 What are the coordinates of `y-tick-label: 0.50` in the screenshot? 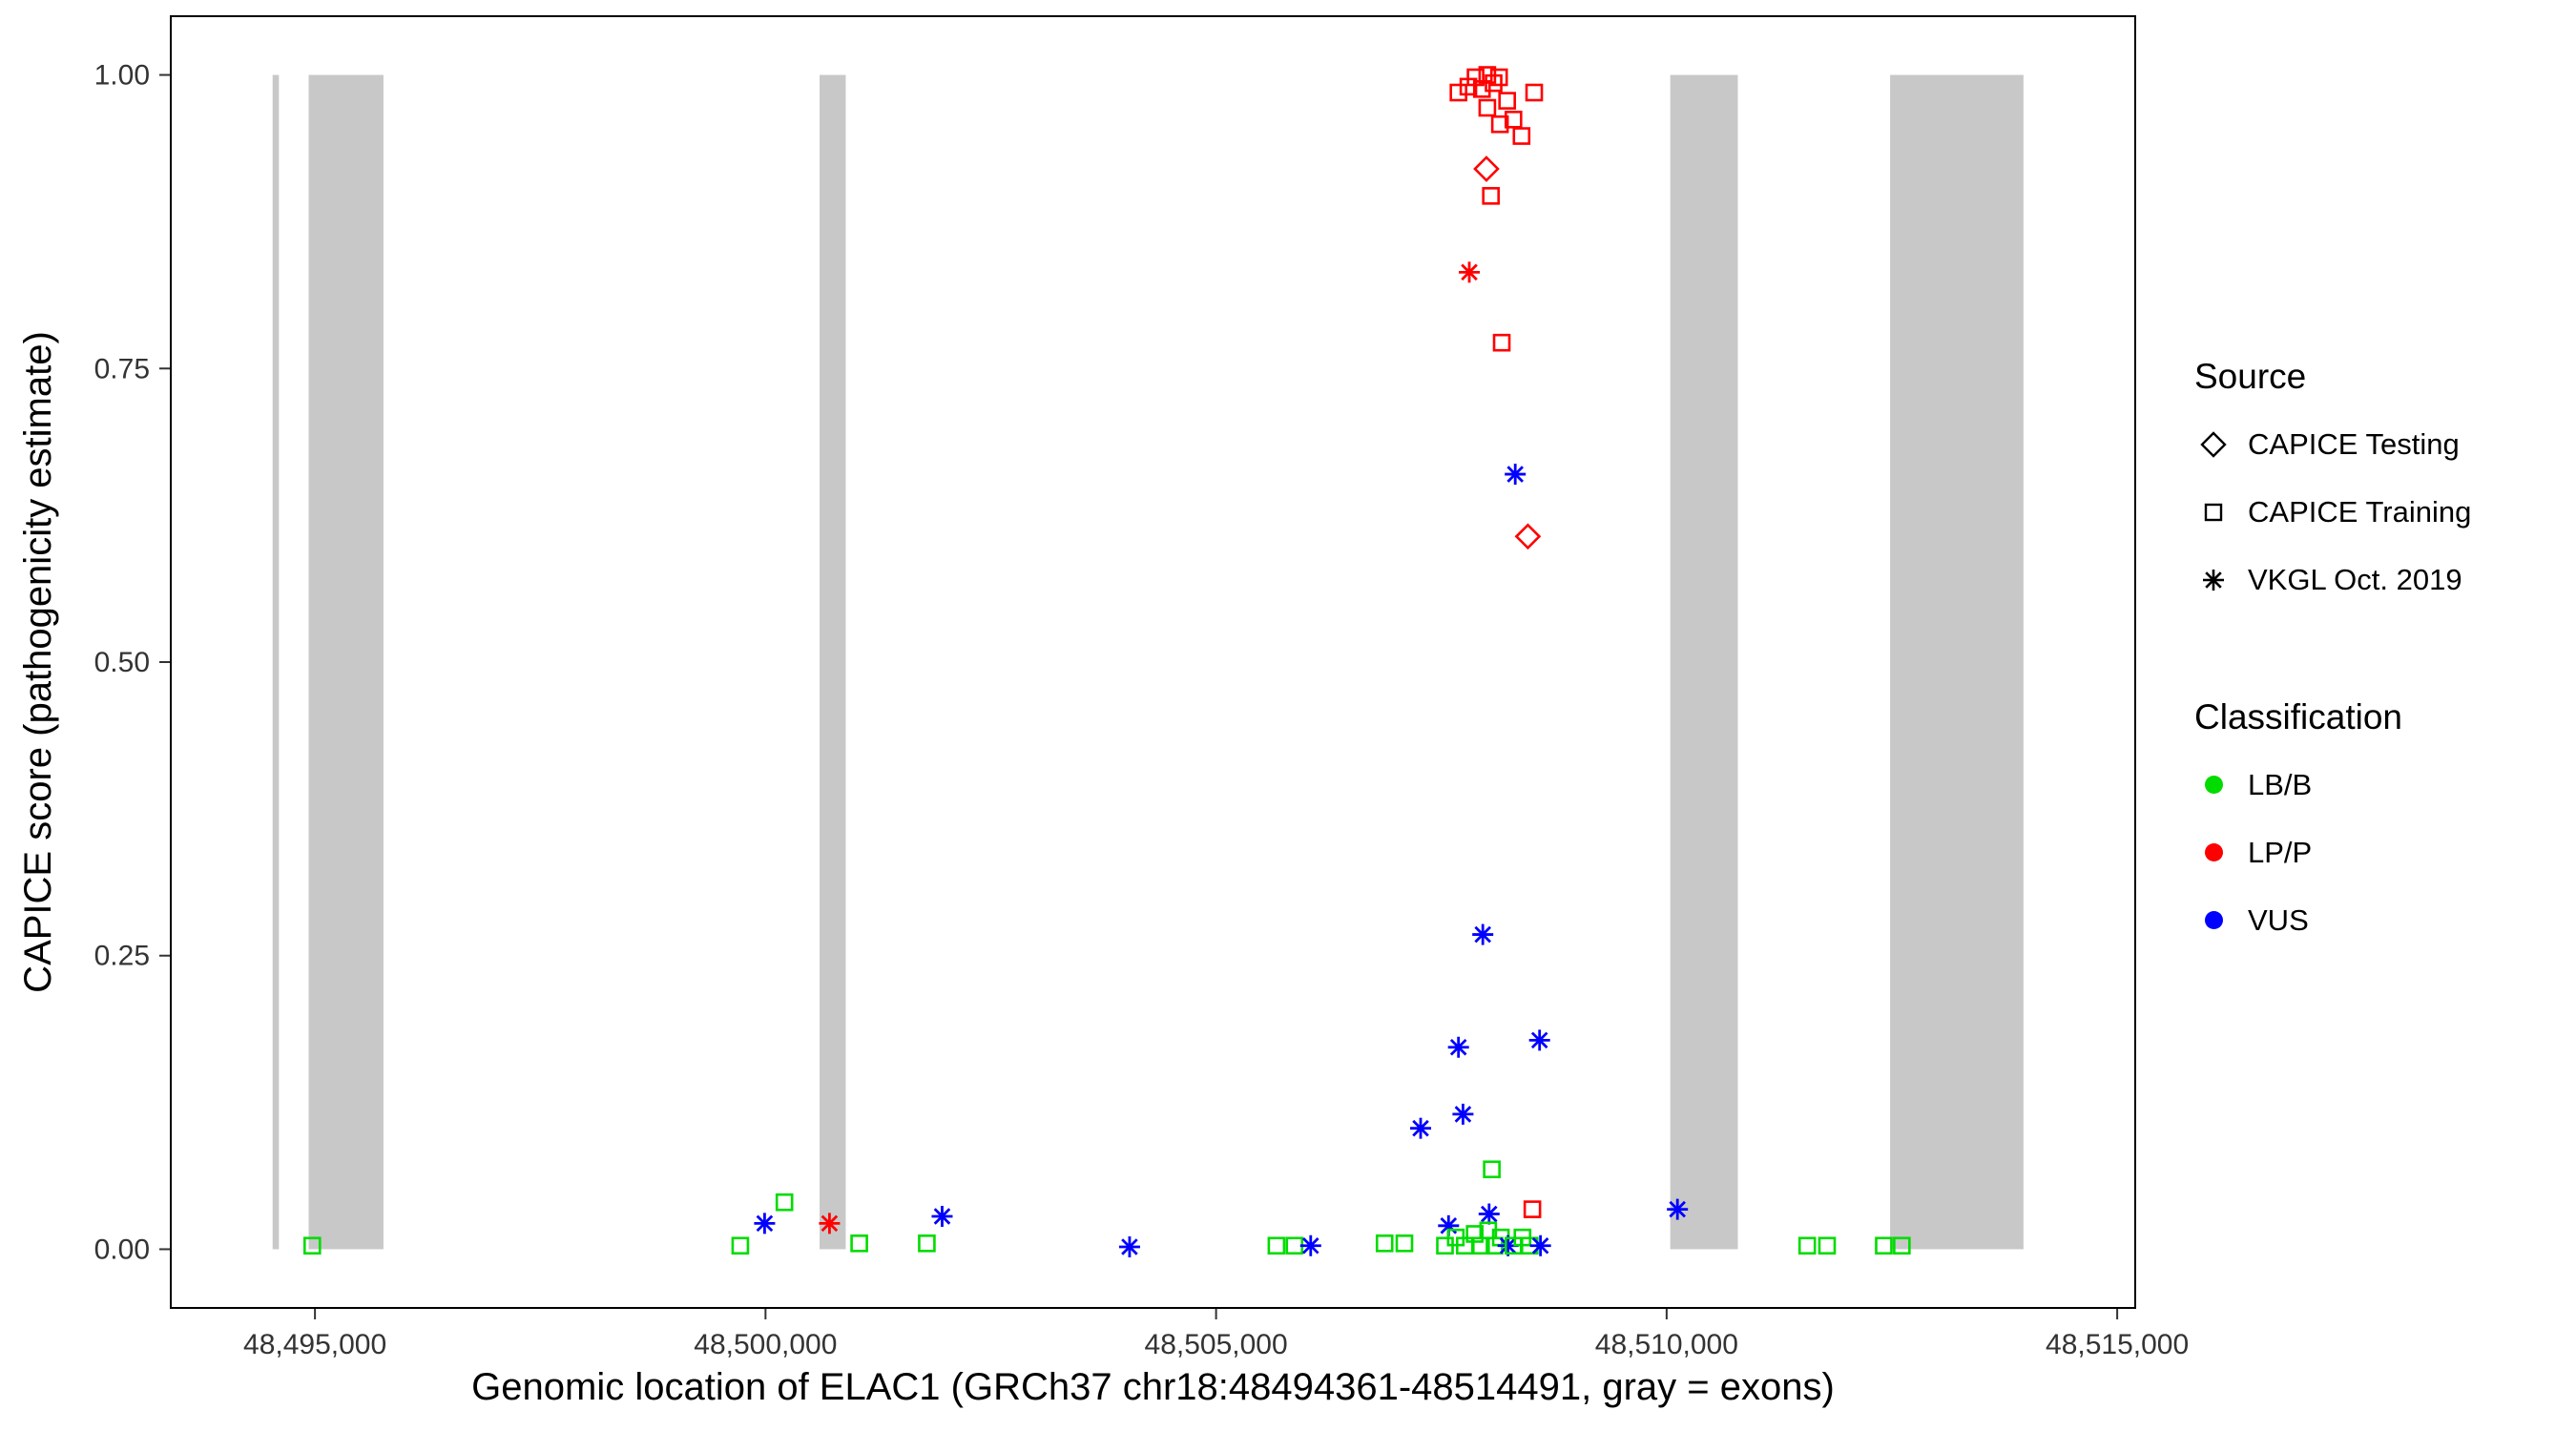 It's located at (122, 662).